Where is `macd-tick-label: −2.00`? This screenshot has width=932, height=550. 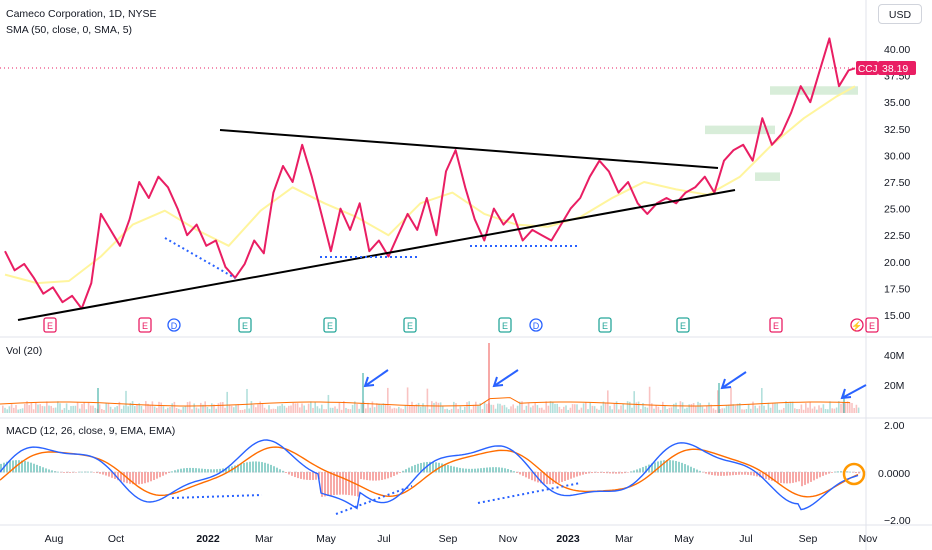
macd-tick-label: −2.00 is located at coordinates (897, 521).